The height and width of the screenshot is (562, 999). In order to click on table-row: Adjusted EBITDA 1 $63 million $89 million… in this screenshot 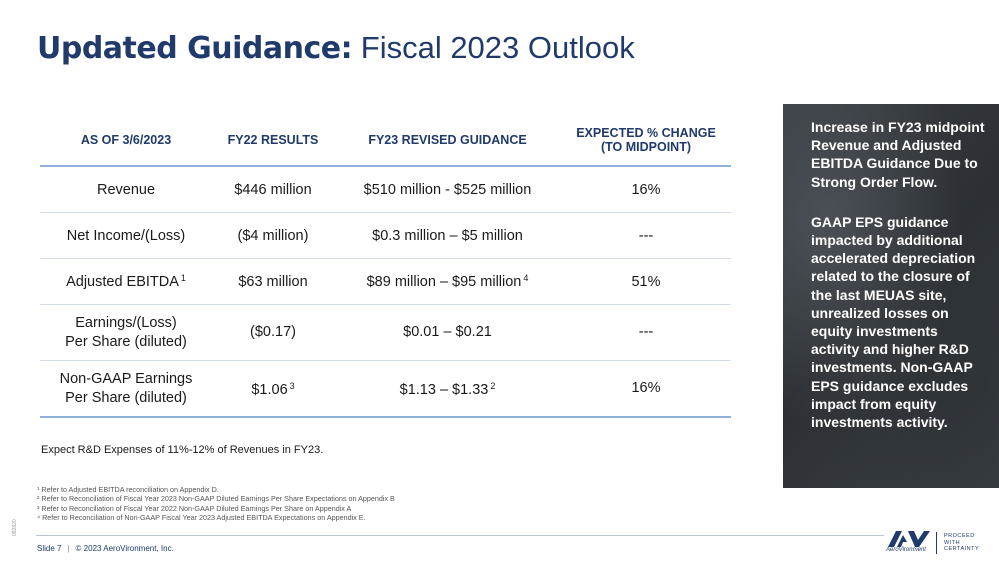, I will do `click(385, 281)`.